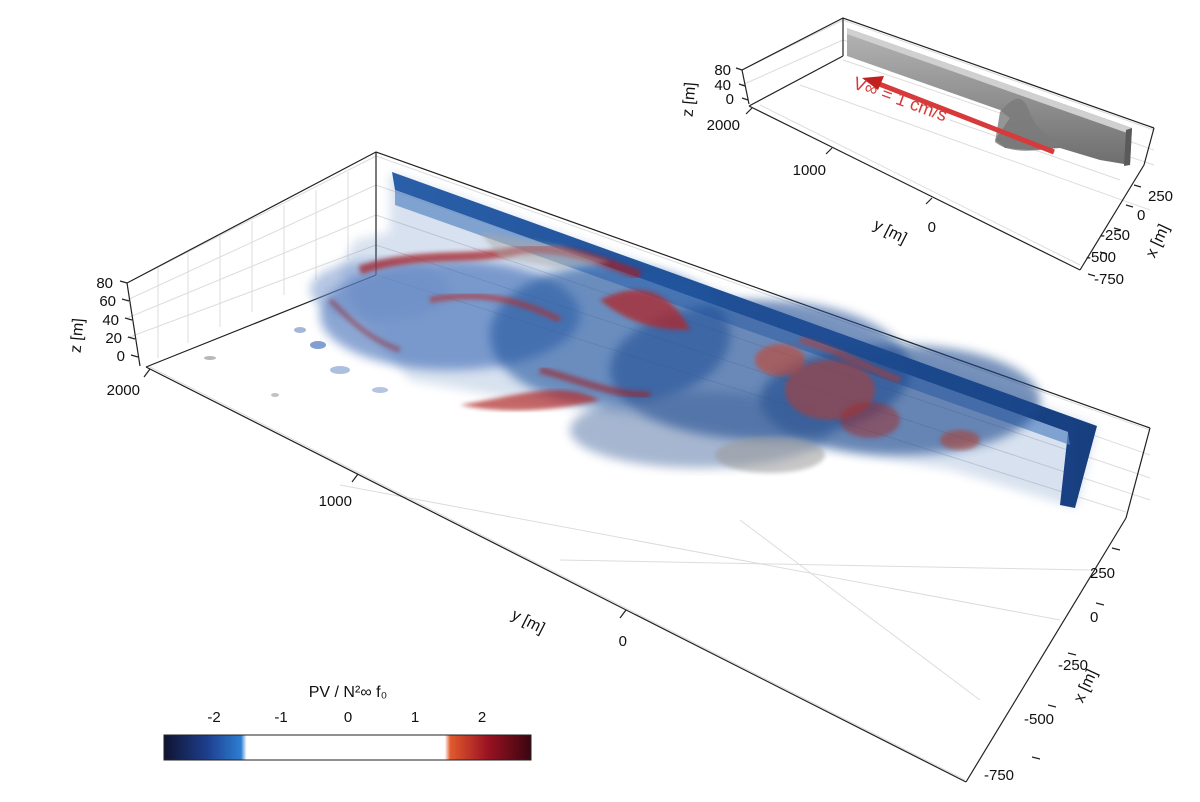 The height and width of the screenshot is (802, 1200). I want to click on inset-y-tick: 2000, so click(723, 125).